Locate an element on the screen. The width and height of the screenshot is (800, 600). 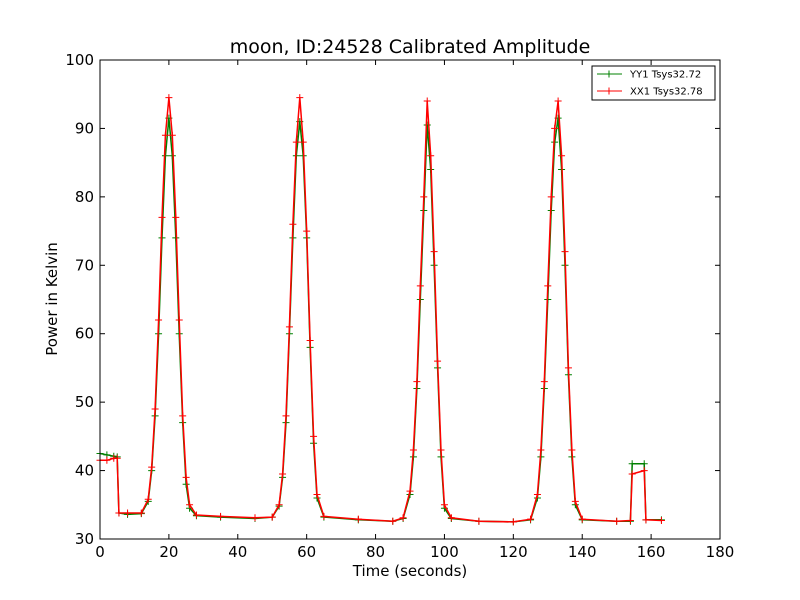
y-tick-label: 100 is located at coordinates (79, 60).